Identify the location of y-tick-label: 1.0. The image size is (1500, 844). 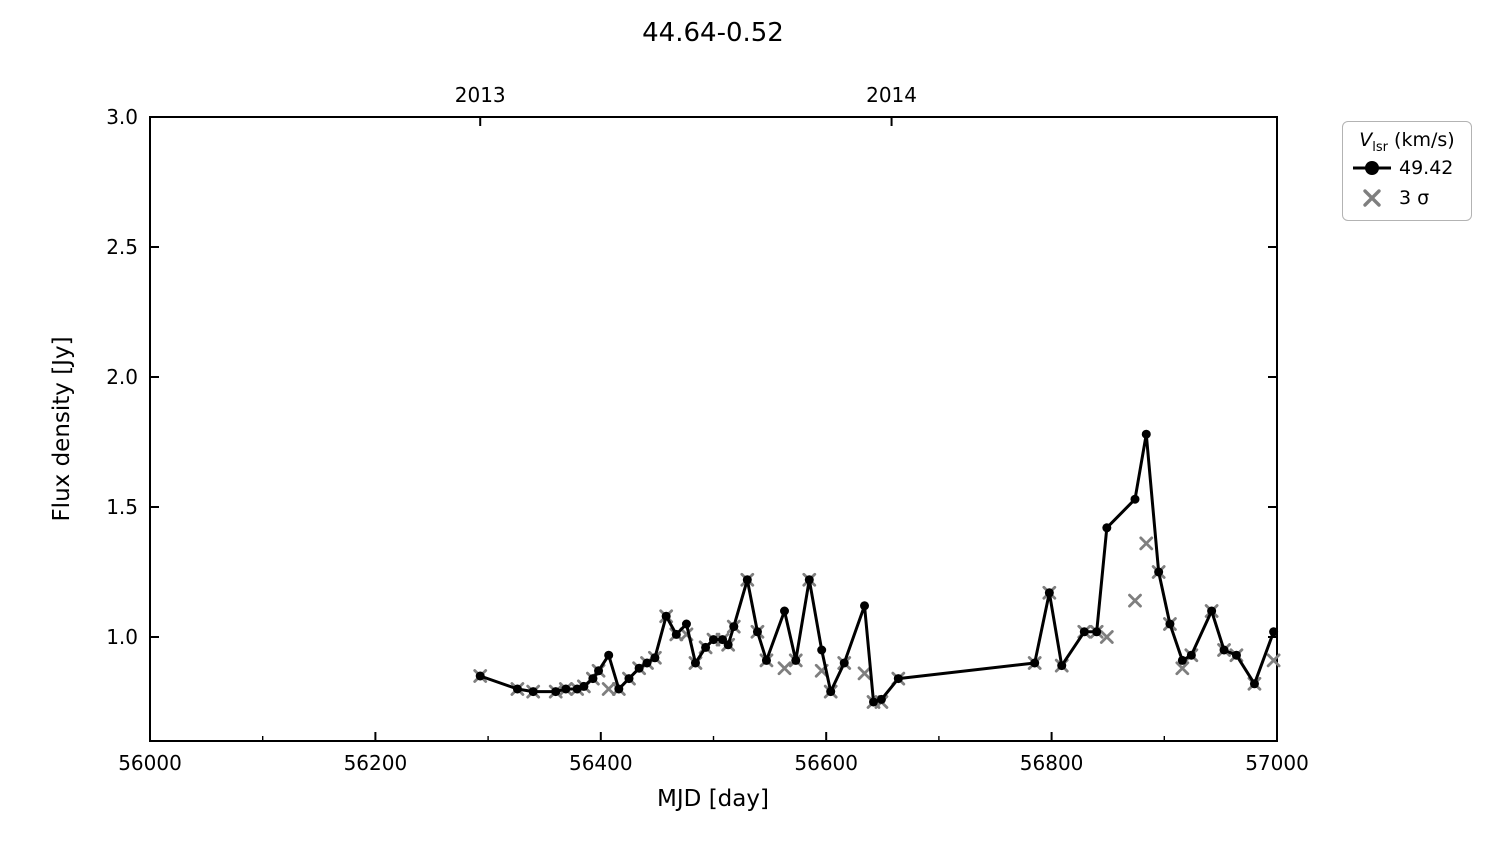
(122, 637).